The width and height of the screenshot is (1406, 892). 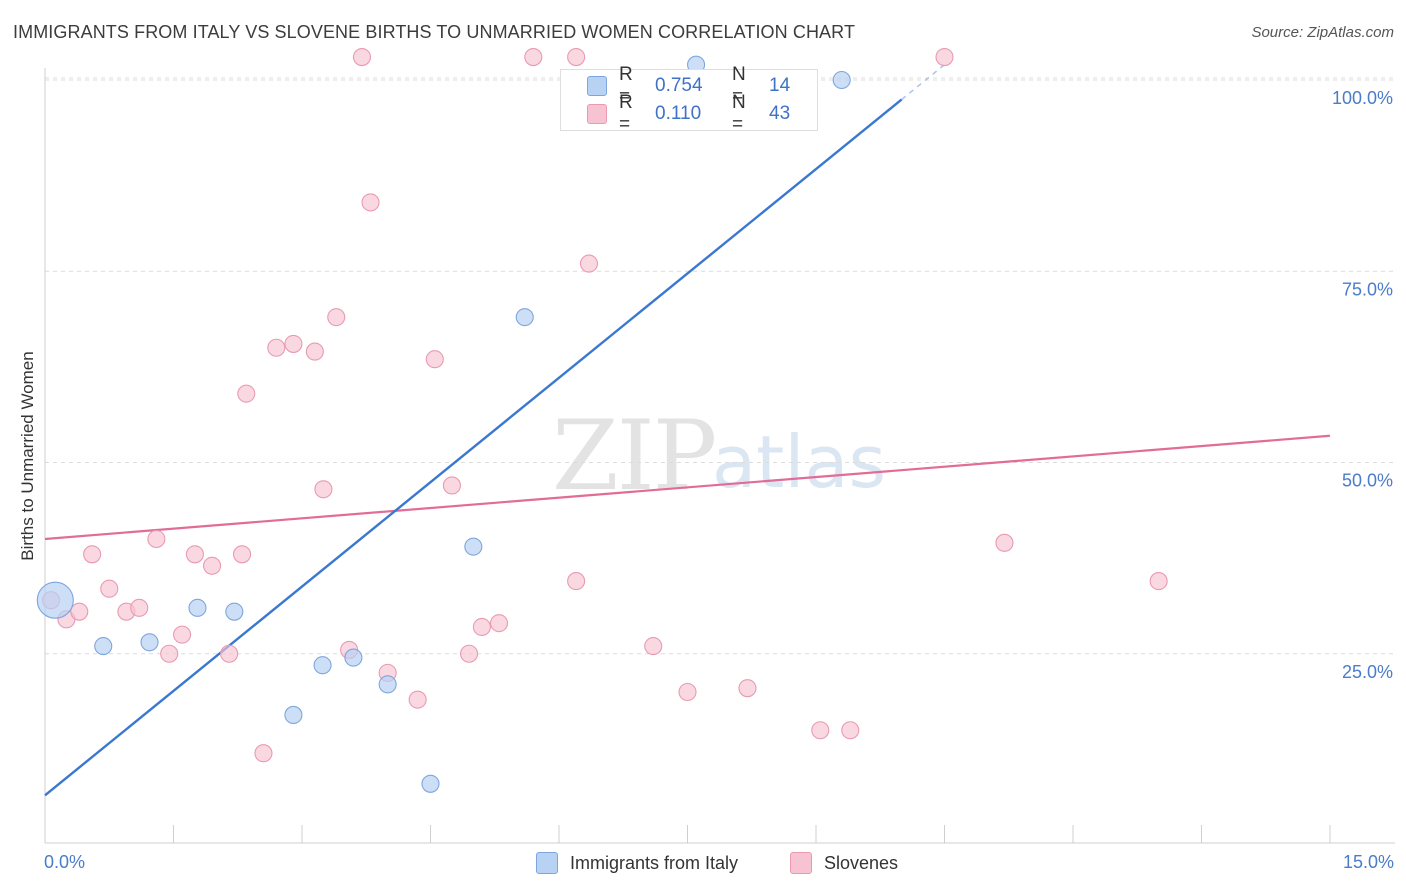 What do you see at coordinates (861, 862) in the screenshot?
I see `legend-label-slovenes: Slovenes` at bounding box center [861, 862].